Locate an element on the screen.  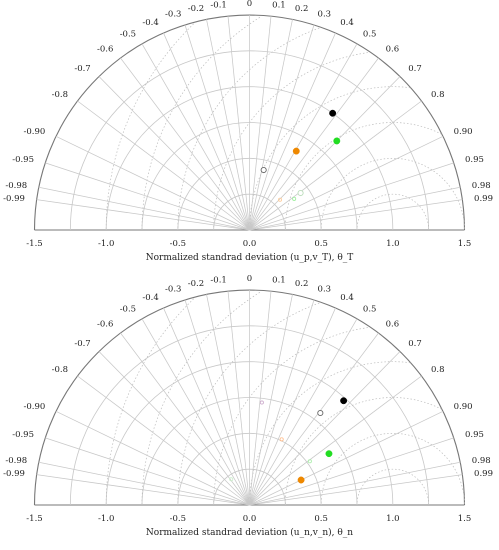
correlation-tick-label: -0.95 is located at coordinates (23, 435).